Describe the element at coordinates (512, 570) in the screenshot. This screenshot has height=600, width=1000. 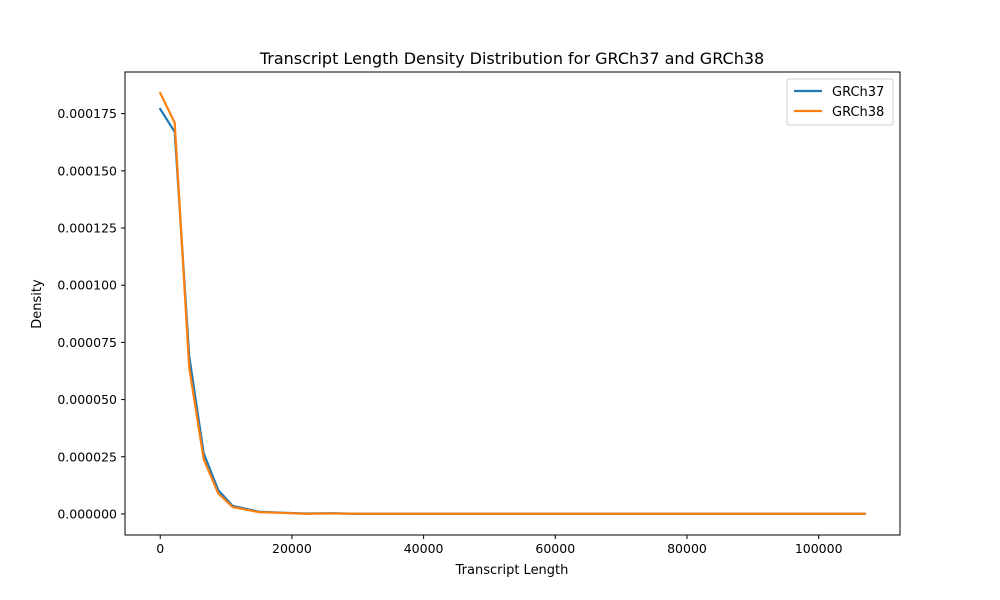
I see `x-axis-label: Transcript Length` at that location.